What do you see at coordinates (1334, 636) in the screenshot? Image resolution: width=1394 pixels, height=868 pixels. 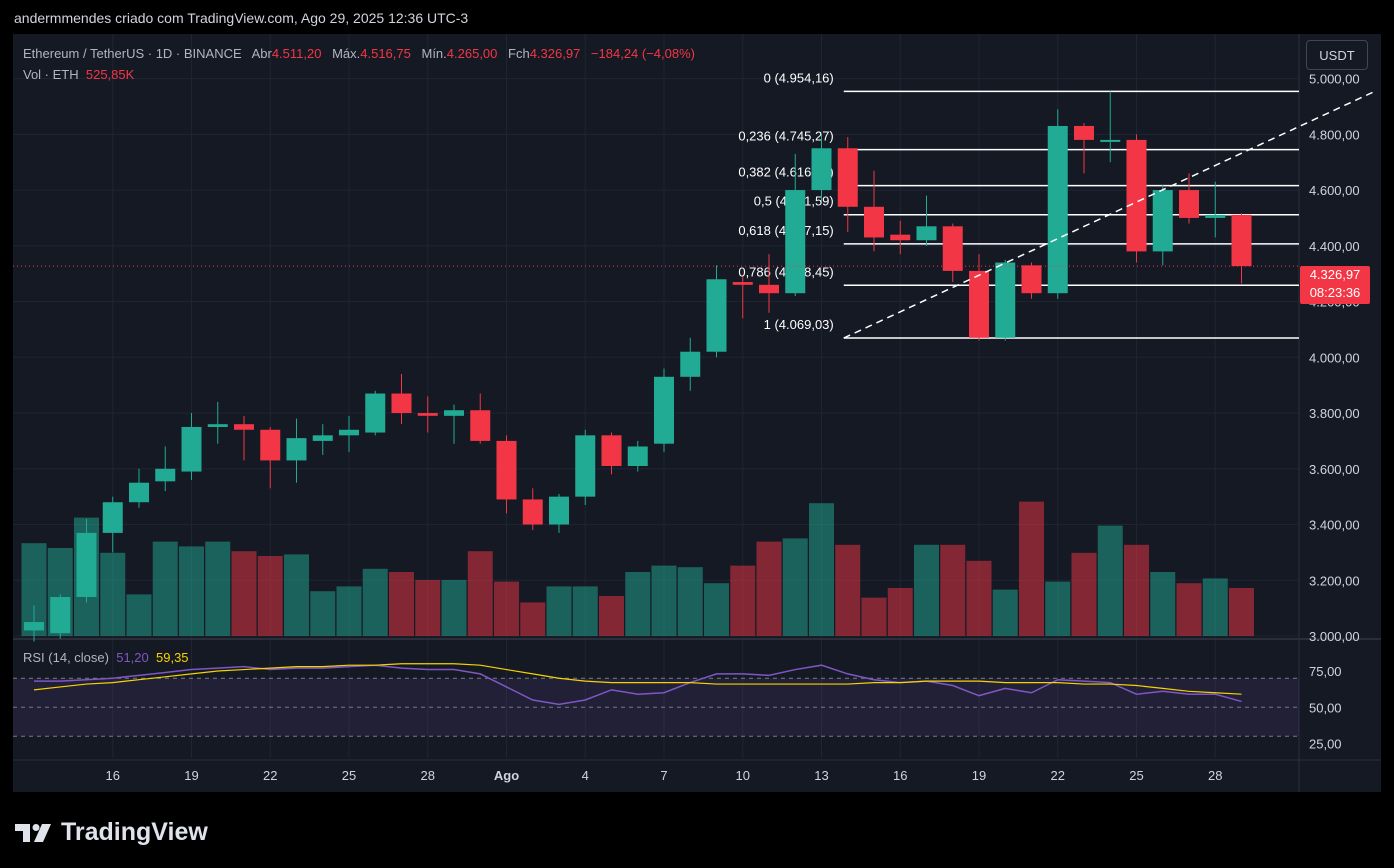 I see `price-tick-label: 3.000,00` at bounding box center [1334, 636].